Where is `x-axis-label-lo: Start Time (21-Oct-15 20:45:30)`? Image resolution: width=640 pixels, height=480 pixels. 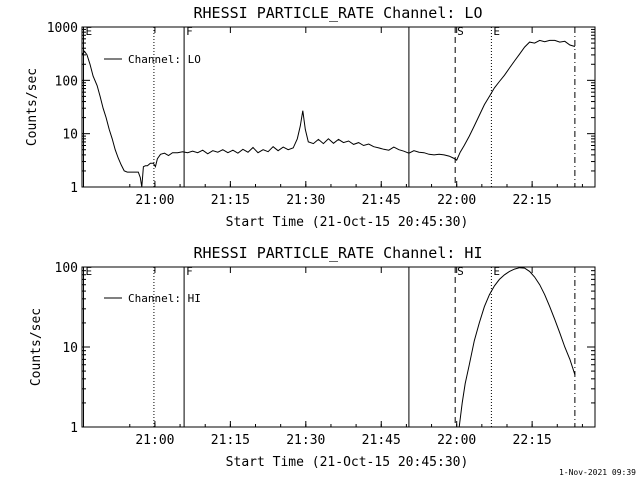 x-axis-label-lo: Start Time (21-Oct-15 20:45:30) is located at coordinates (347, 222).